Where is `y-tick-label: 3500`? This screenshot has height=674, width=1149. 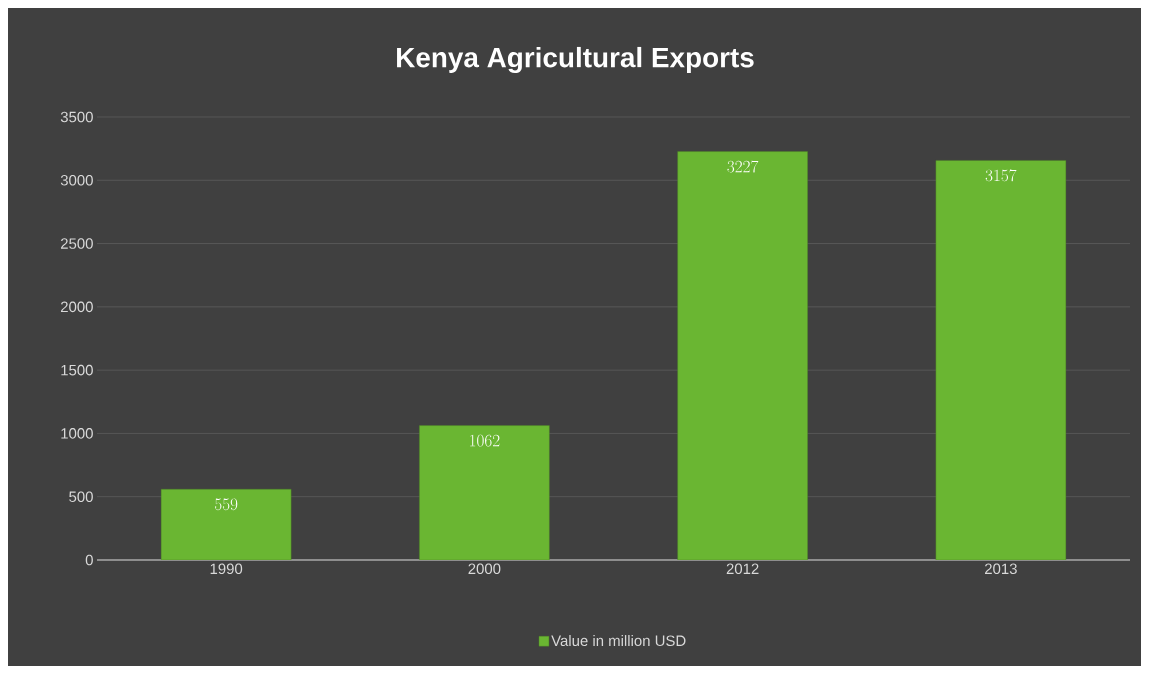
y-tick-label: 3500 is located at coordinates (76, 117).